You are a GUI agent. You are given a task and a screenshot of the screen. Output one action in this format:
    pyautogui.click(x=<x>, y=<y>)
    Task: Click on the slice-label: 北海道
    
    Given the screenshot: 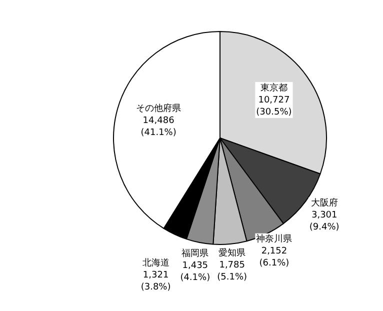 What is the action you would take?
    pyautogui.click(x=156, y=262)
    